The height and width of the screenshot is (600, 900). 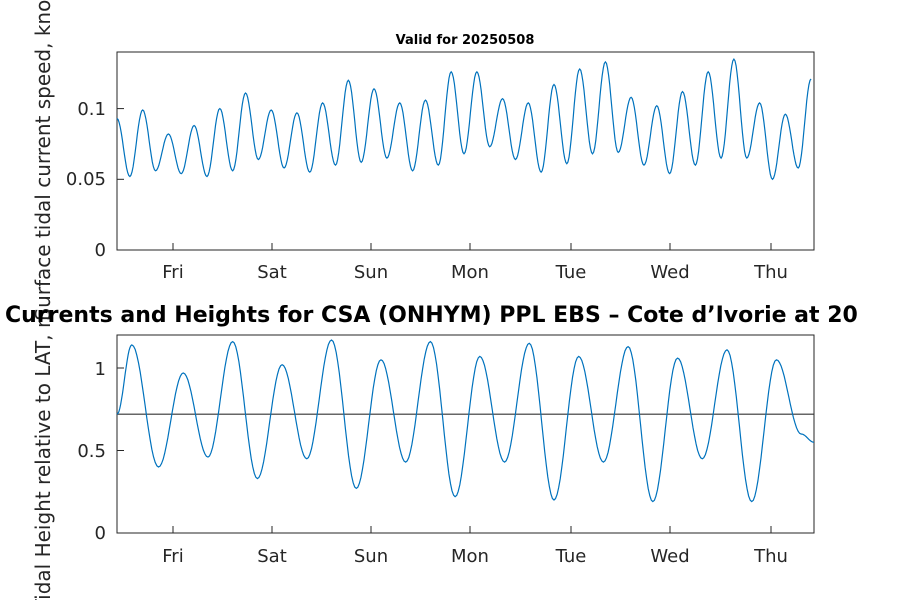 I want to click on current-speed-y-ticks: 0 0.05 0.1, so click(x=95, y=180).